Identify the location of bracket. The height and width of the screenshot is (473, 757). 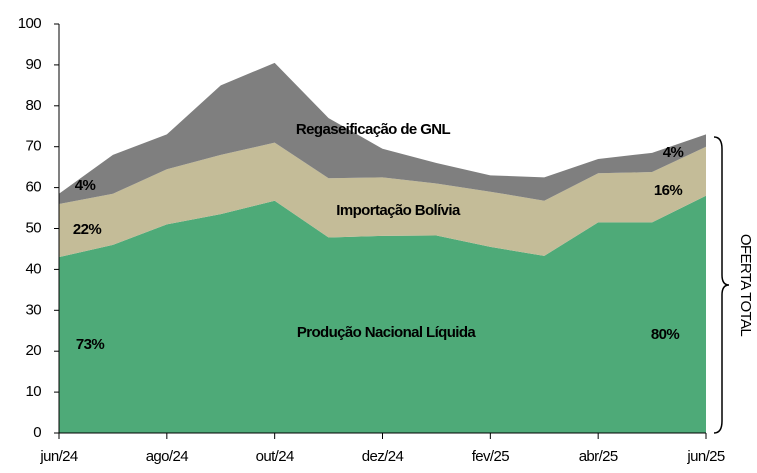
(721, 285).